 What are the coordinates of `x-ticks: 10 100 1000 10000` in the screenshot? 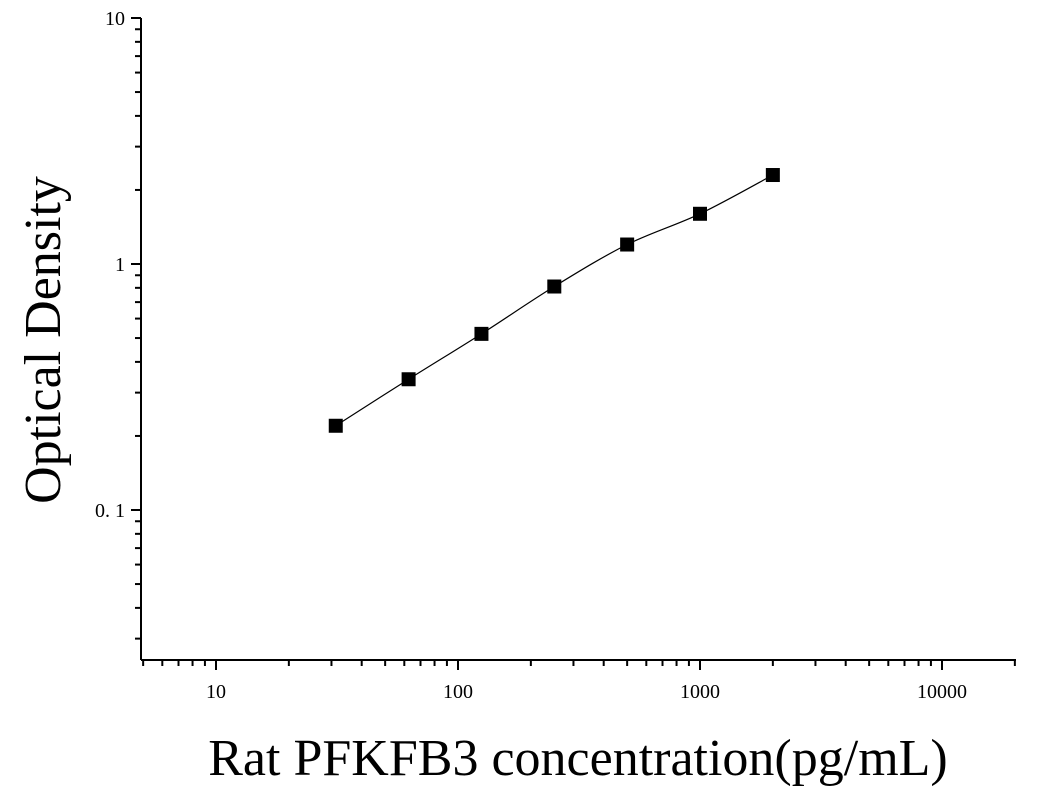 It's located at (579, 681).